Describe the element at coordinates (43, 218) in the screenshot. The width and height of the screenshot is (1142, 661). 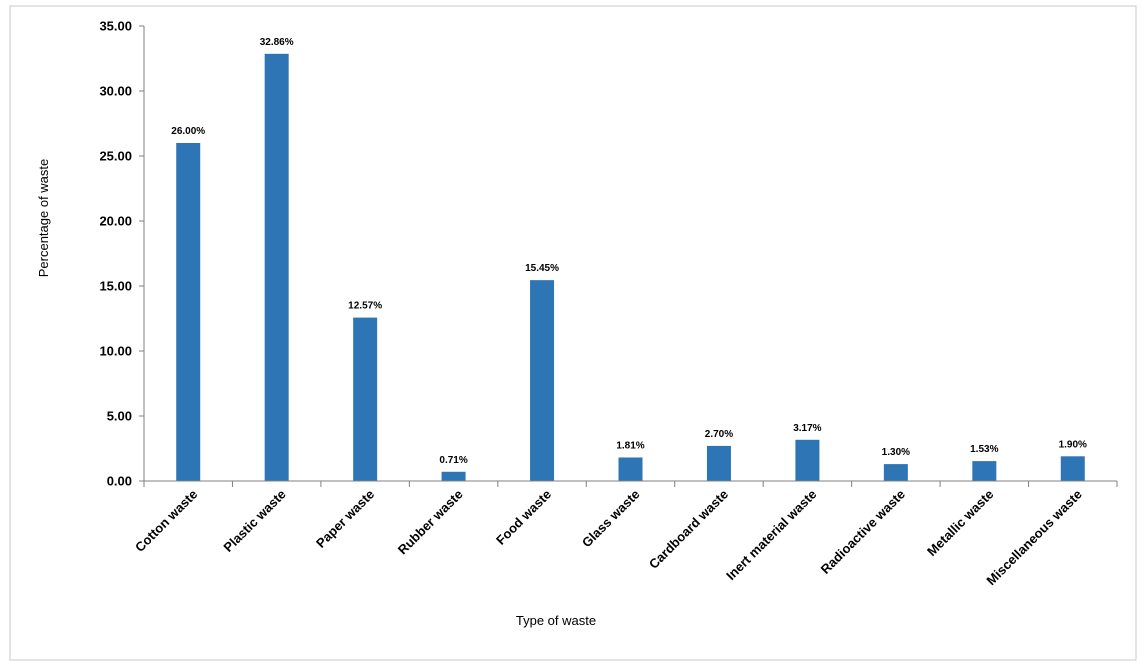
I see `y-axis-title: Percentage of waste` at that location.